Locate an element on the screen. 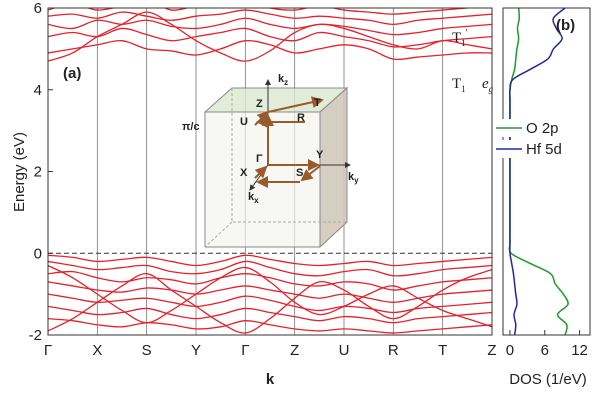 The image size is (613, 396). y-axis-title: Energy (eV) is located at coordinates (19, 172).